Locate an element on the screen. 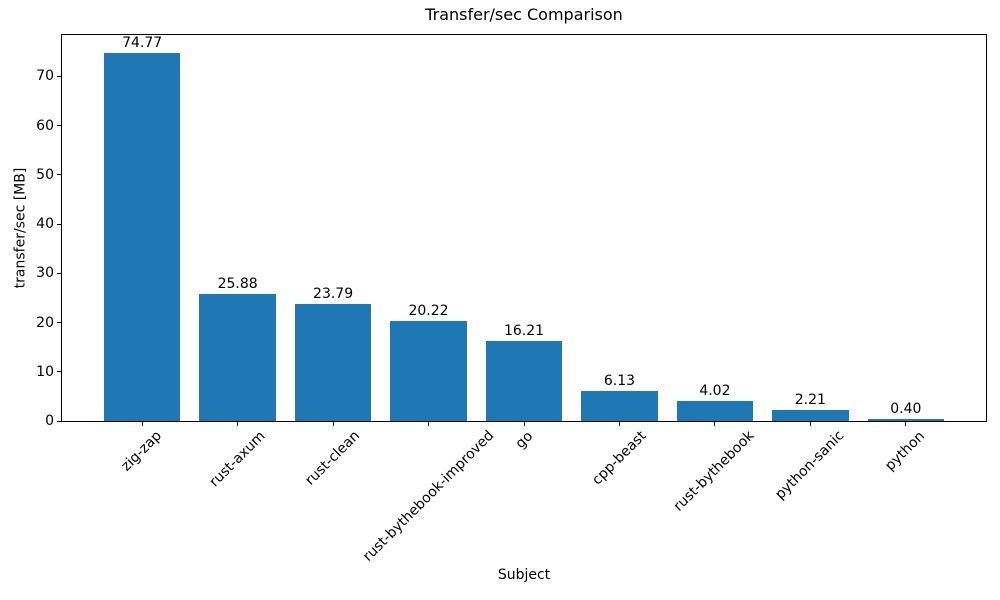 Image resolution: width=1000 pixels, height=600 pixels. bar-rust-clean is located at coordinates (333, 362).